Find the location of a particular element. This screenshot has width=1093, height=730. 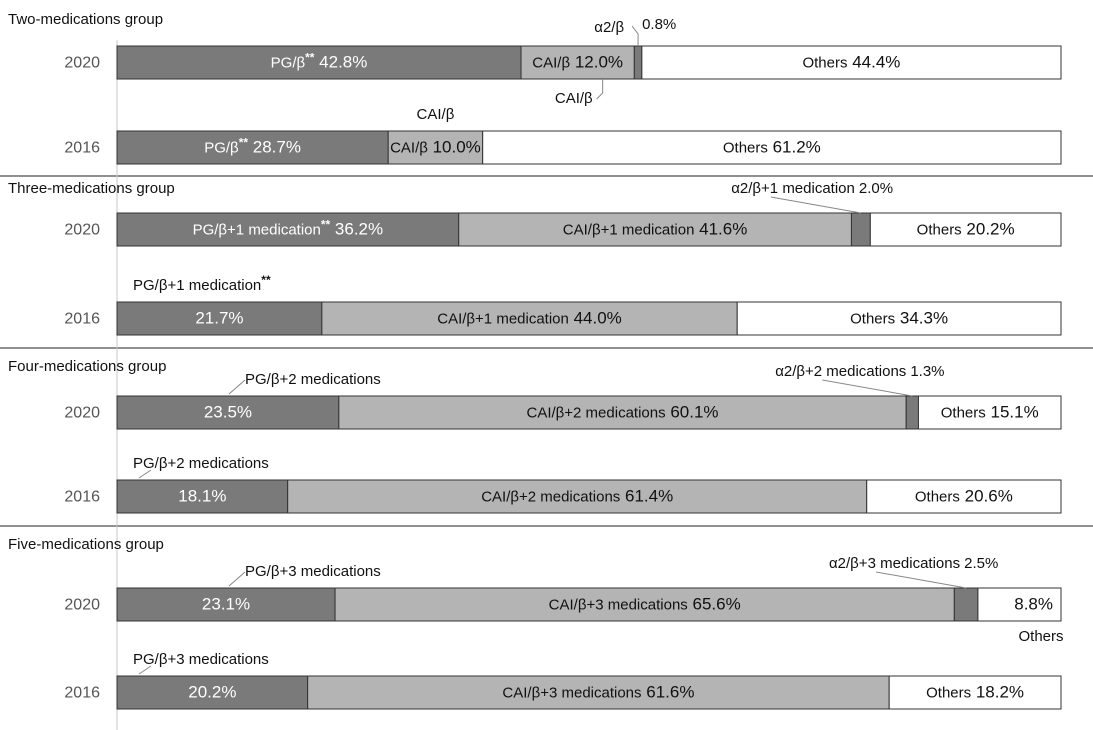

segment-label: CAI/β+1 medication 41.6% is located at coordinates (655, 229).